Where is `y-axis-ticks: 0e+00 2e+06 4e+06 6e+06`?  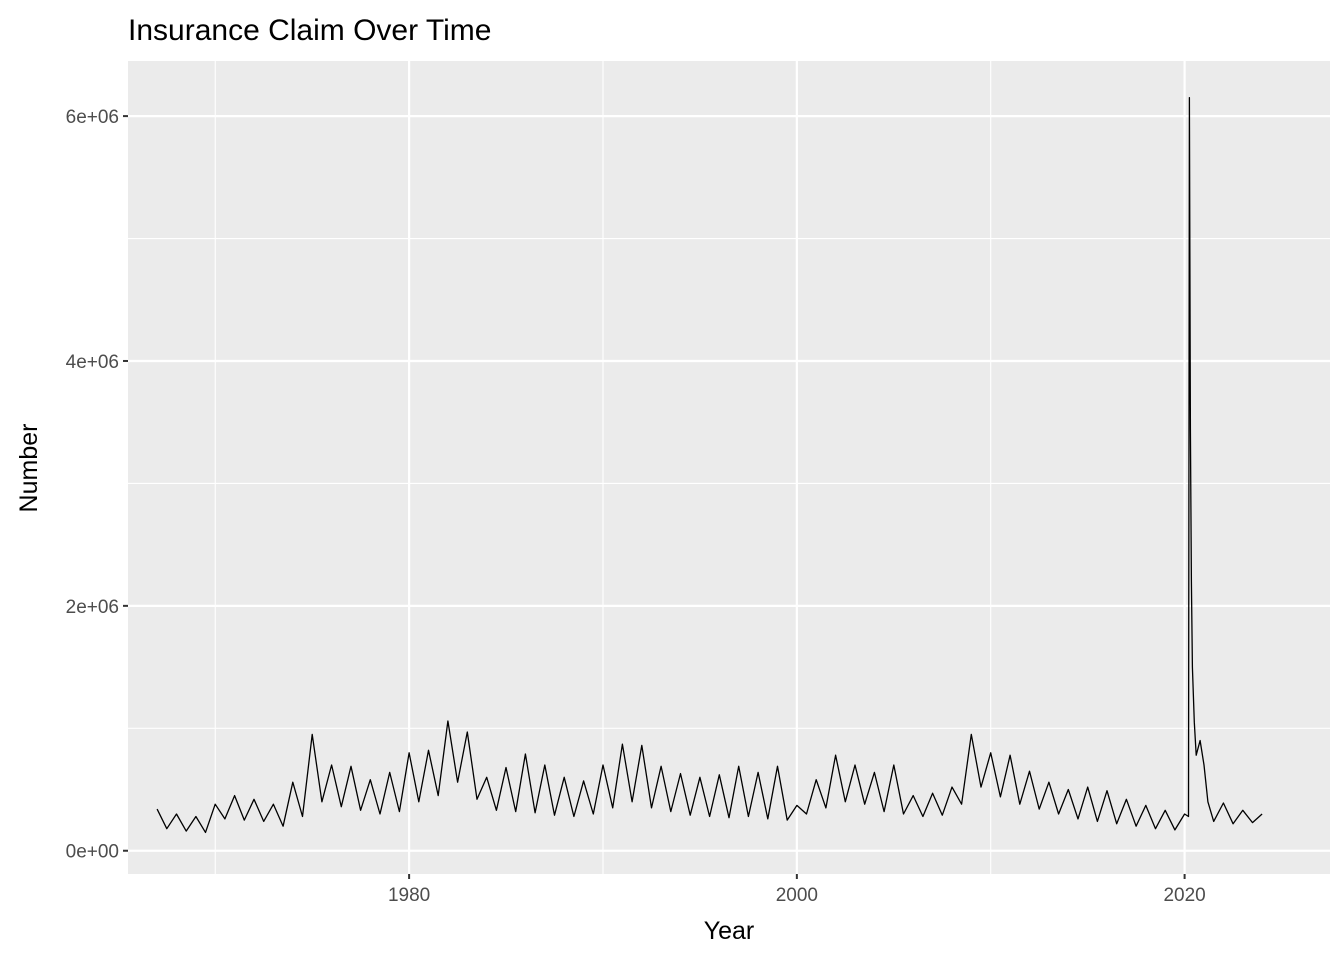 y-axis-ticks: 0e+00 2e+06 4e+06 6e+06 is located at coordinates (97, 485).